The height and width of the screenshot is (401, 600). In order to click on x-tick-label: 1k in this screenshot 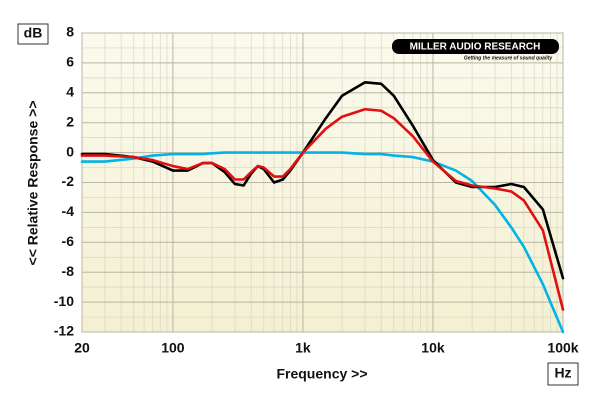, I will do `click(303, 348)`.